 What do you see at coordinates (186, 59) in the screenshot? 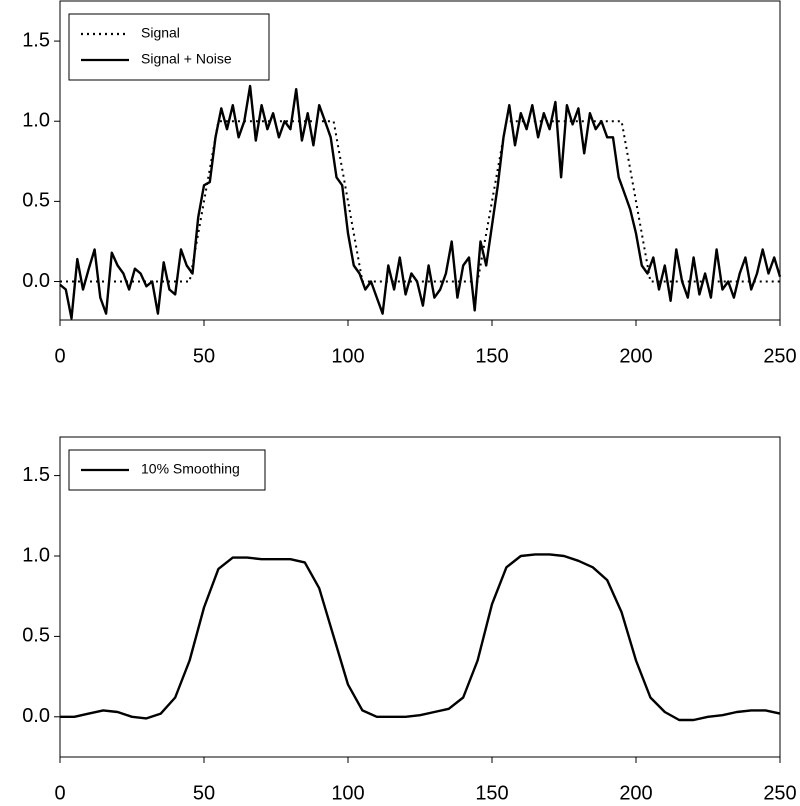
I see `legend-label: Signal + Noise` at bounding box center [186, 59].